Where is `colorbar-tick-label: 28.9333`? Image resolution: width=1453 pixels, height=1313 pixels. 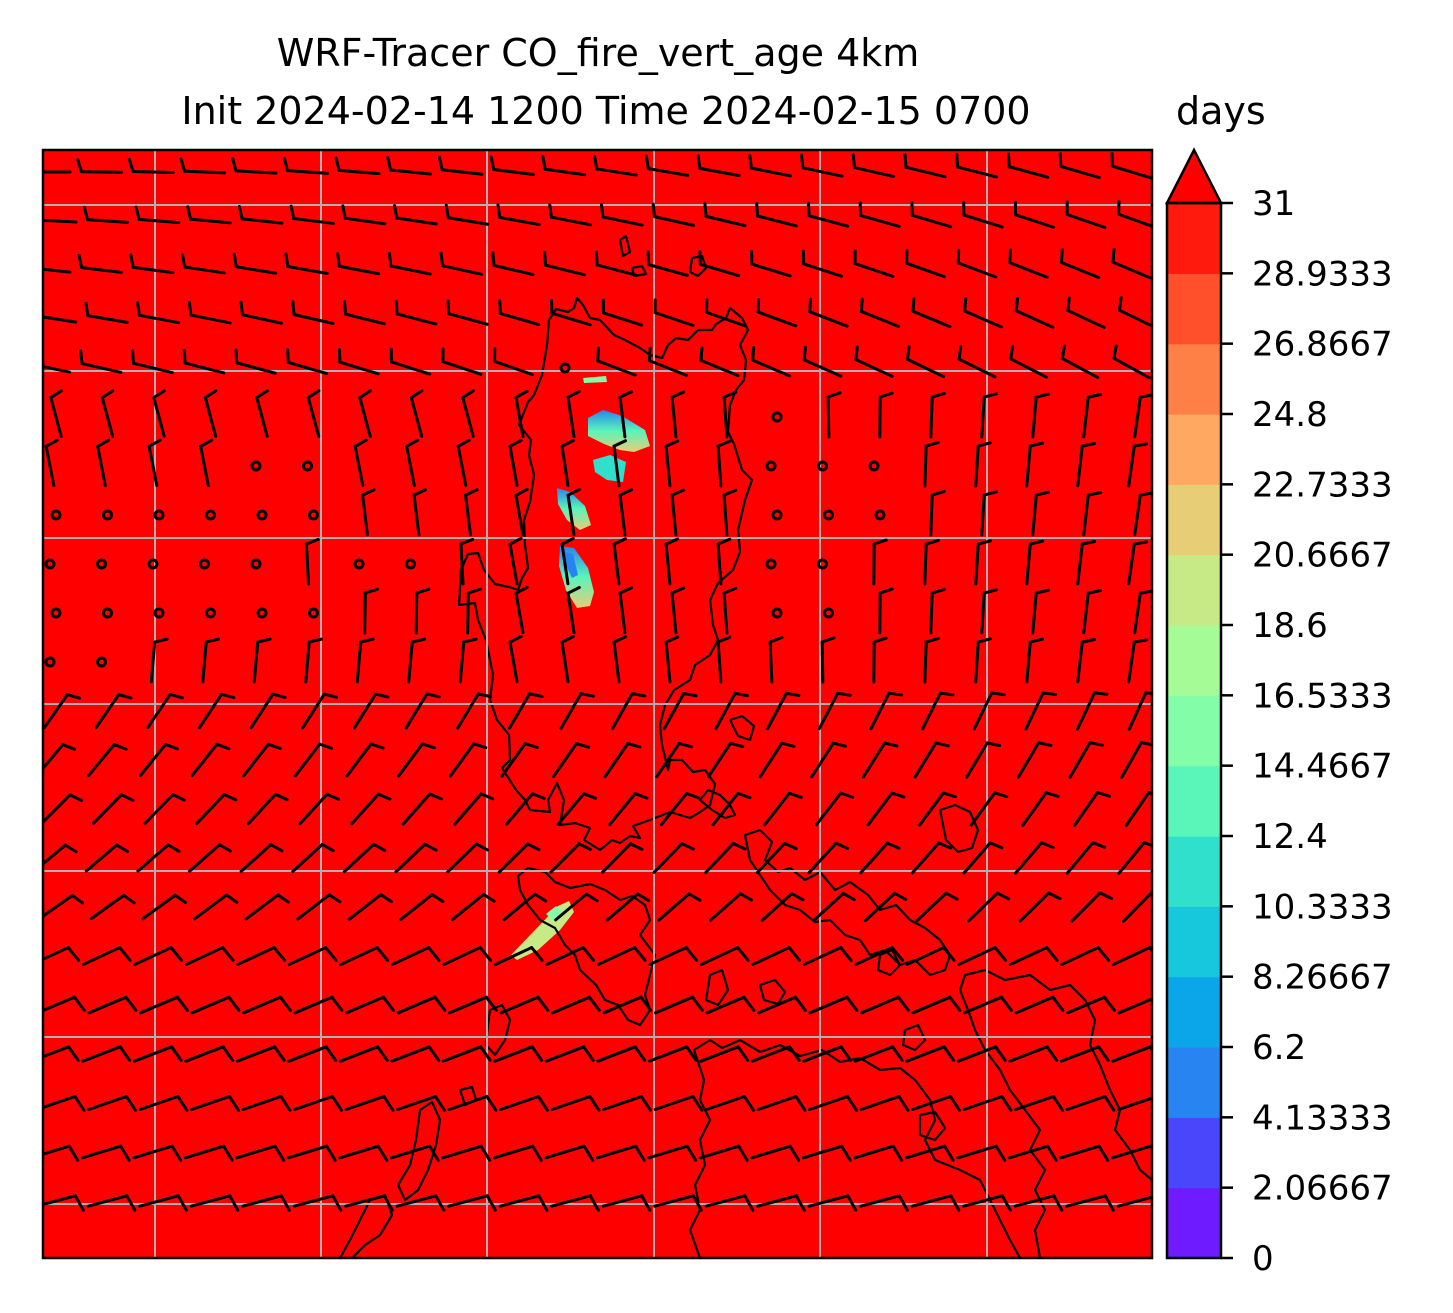
colorbar-tick-label: 28.9333 is located at coordinates (1322, 274).